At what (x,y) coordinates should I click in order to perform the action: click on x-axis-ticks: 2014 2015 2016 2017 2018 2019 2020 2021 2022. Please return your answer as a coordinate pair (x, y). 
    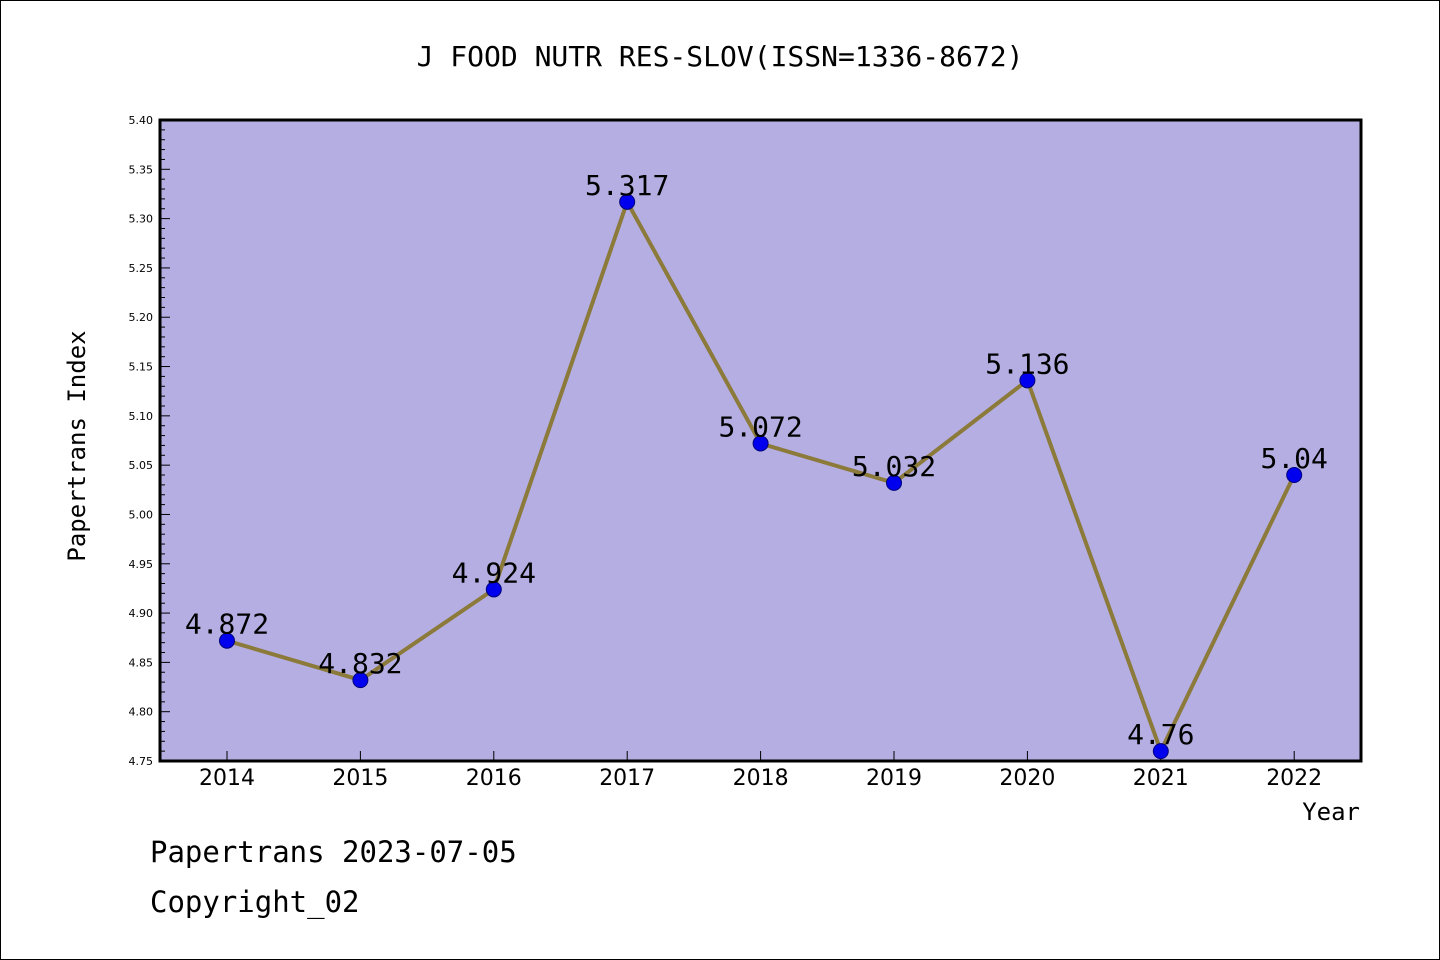
    Looking at the image, I should click on (760, 771).